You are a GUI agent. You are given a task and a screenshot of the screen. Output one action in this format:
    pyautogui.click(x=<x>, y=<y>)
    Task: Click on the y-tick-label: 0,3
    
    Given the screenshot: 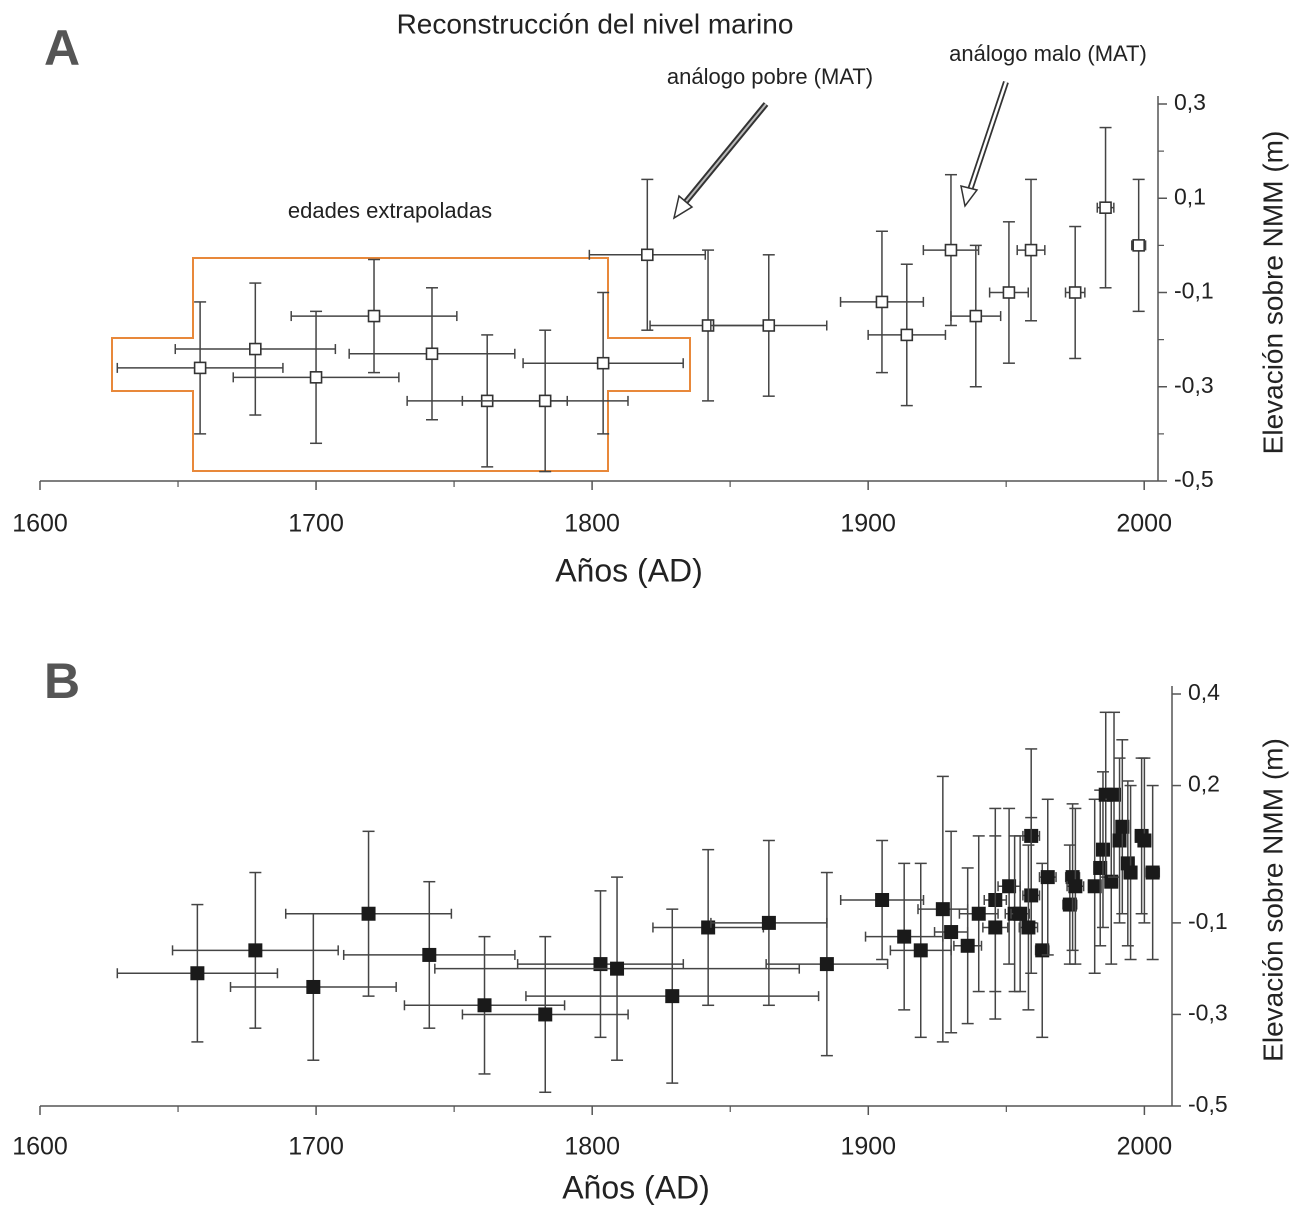 What is the action you would take?
    pyautogui.click(x=1190, y=102)
    